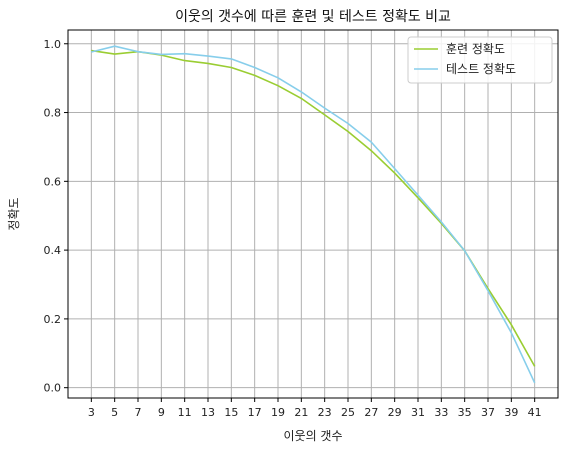 The height and width of the screenshot is (452, 563). I want to click on x-tick-label: 7, so click(138, 412).